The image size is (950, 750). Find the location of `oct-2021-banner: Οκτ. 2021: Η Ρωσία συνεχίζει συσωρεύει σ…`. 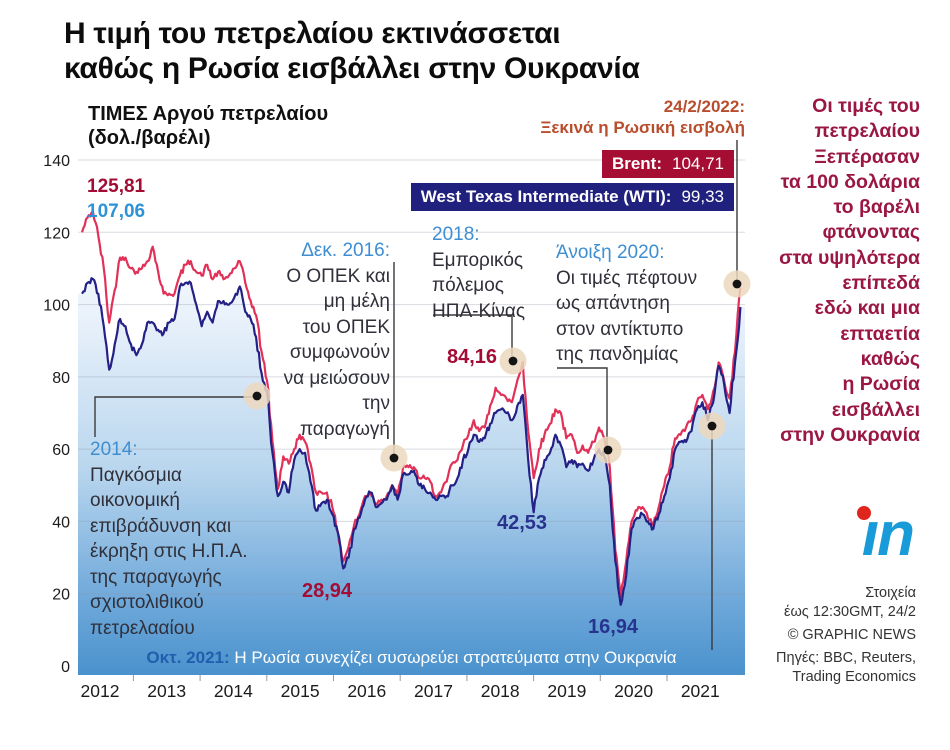

oct-2021-banner: Οκτ. 2021: Η Ρωσία συνεχίζει συσωρεύει σ… is located at coordinates (411, 658).